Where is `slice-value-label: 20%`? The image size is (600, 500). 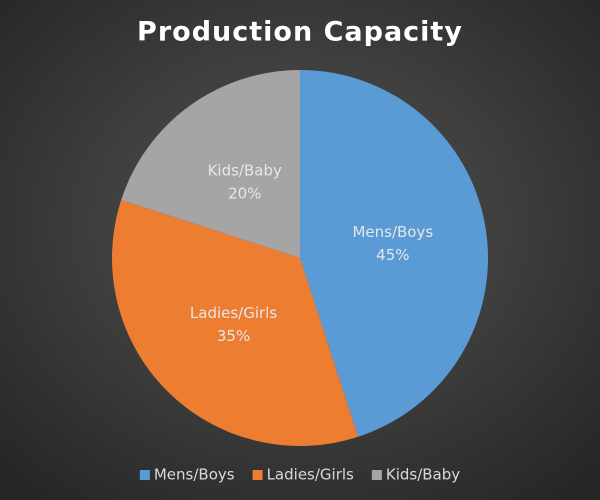 slice-value-label: 20% is located at coordinates (244, 193).